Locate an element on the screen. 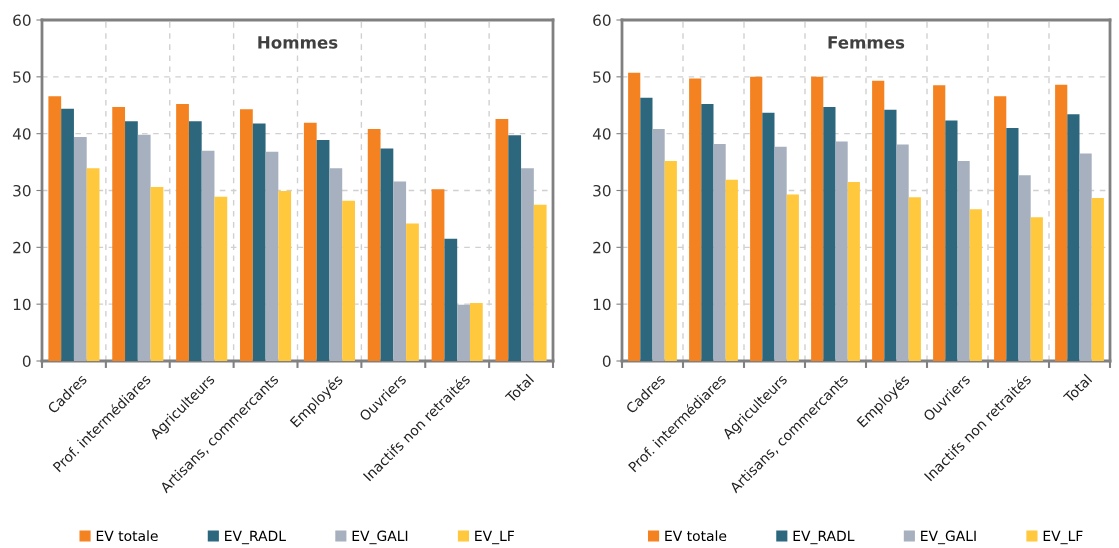  text: Femmes is located at coordinates (866, 42).